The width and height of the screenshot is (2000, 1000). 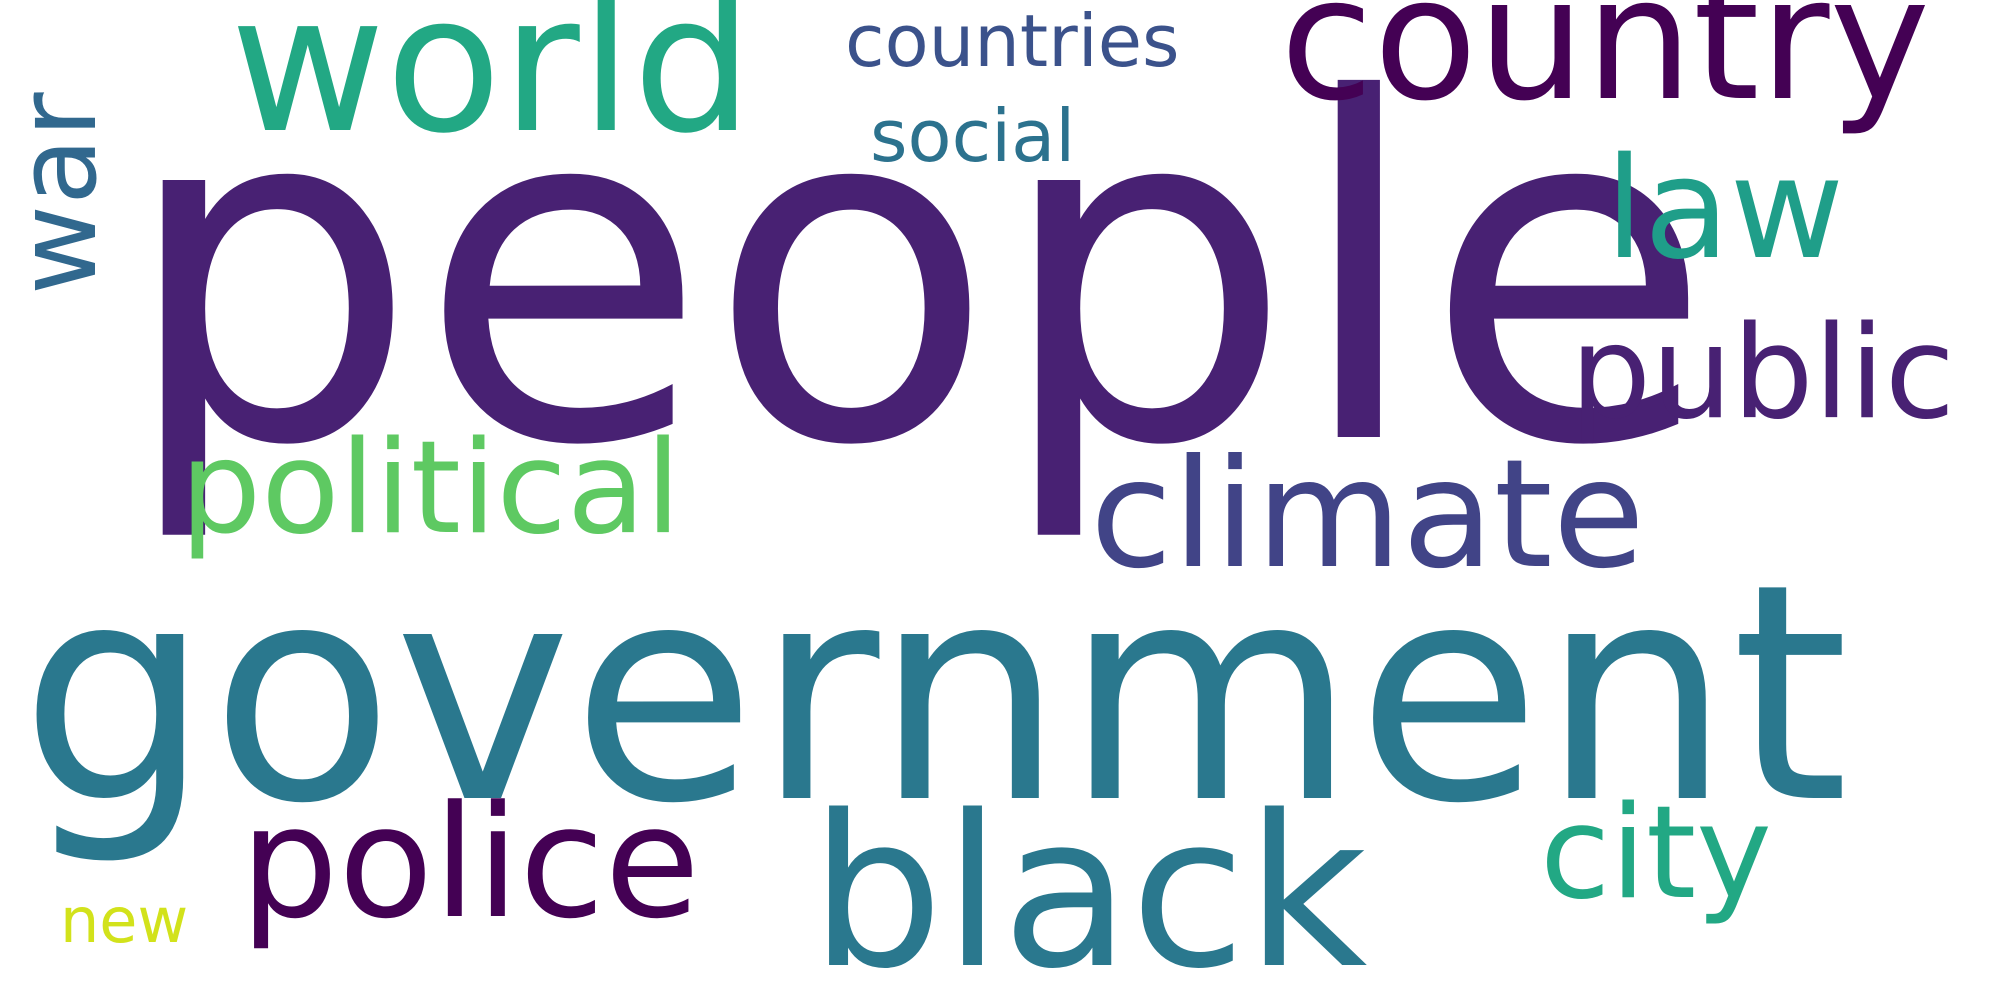 I want to click on word-climate: climate, so click(x=1367, y=515).